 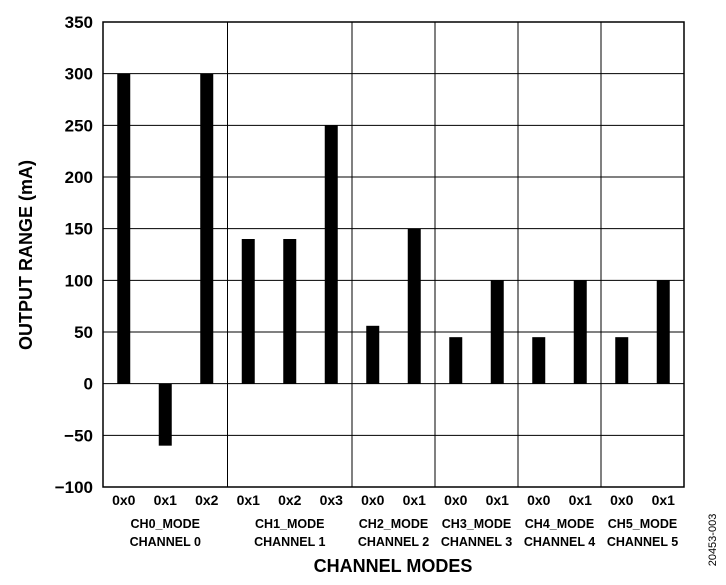 I want to click on group-mode-label: CH2_MODE, so click(x=393, y=524).